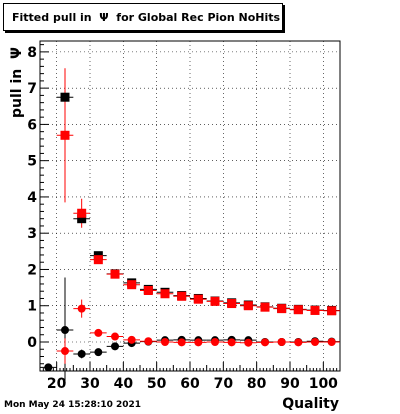 This screenshot has height=414, width=400. I want to click on y-axis-label: pull in Ψ, so click(17, 82).